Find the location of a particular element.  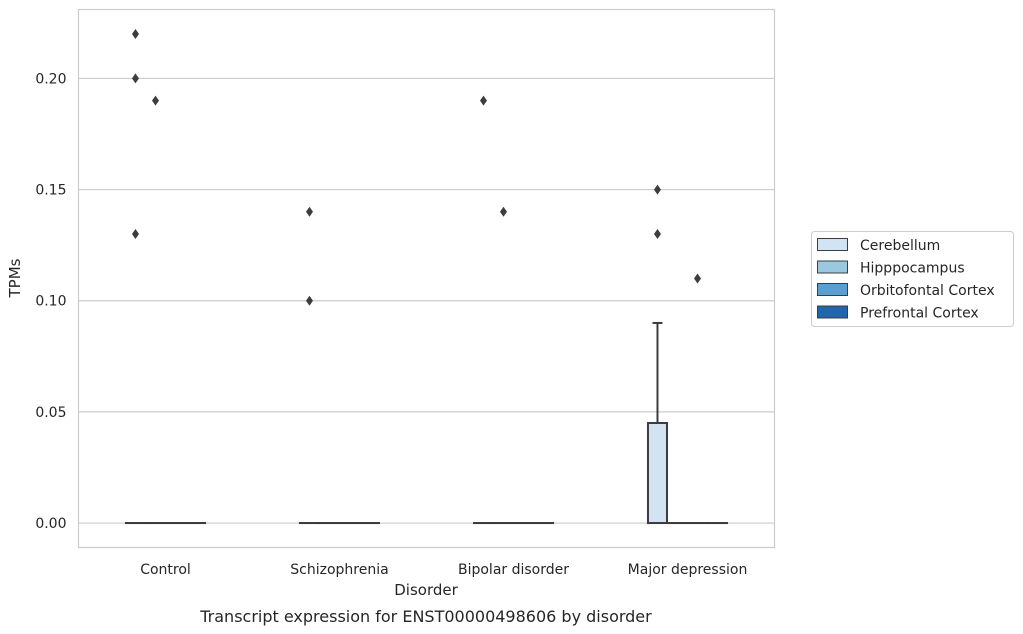

legend-label: Prefrontal Cortex is located at coordinates (919, 314).